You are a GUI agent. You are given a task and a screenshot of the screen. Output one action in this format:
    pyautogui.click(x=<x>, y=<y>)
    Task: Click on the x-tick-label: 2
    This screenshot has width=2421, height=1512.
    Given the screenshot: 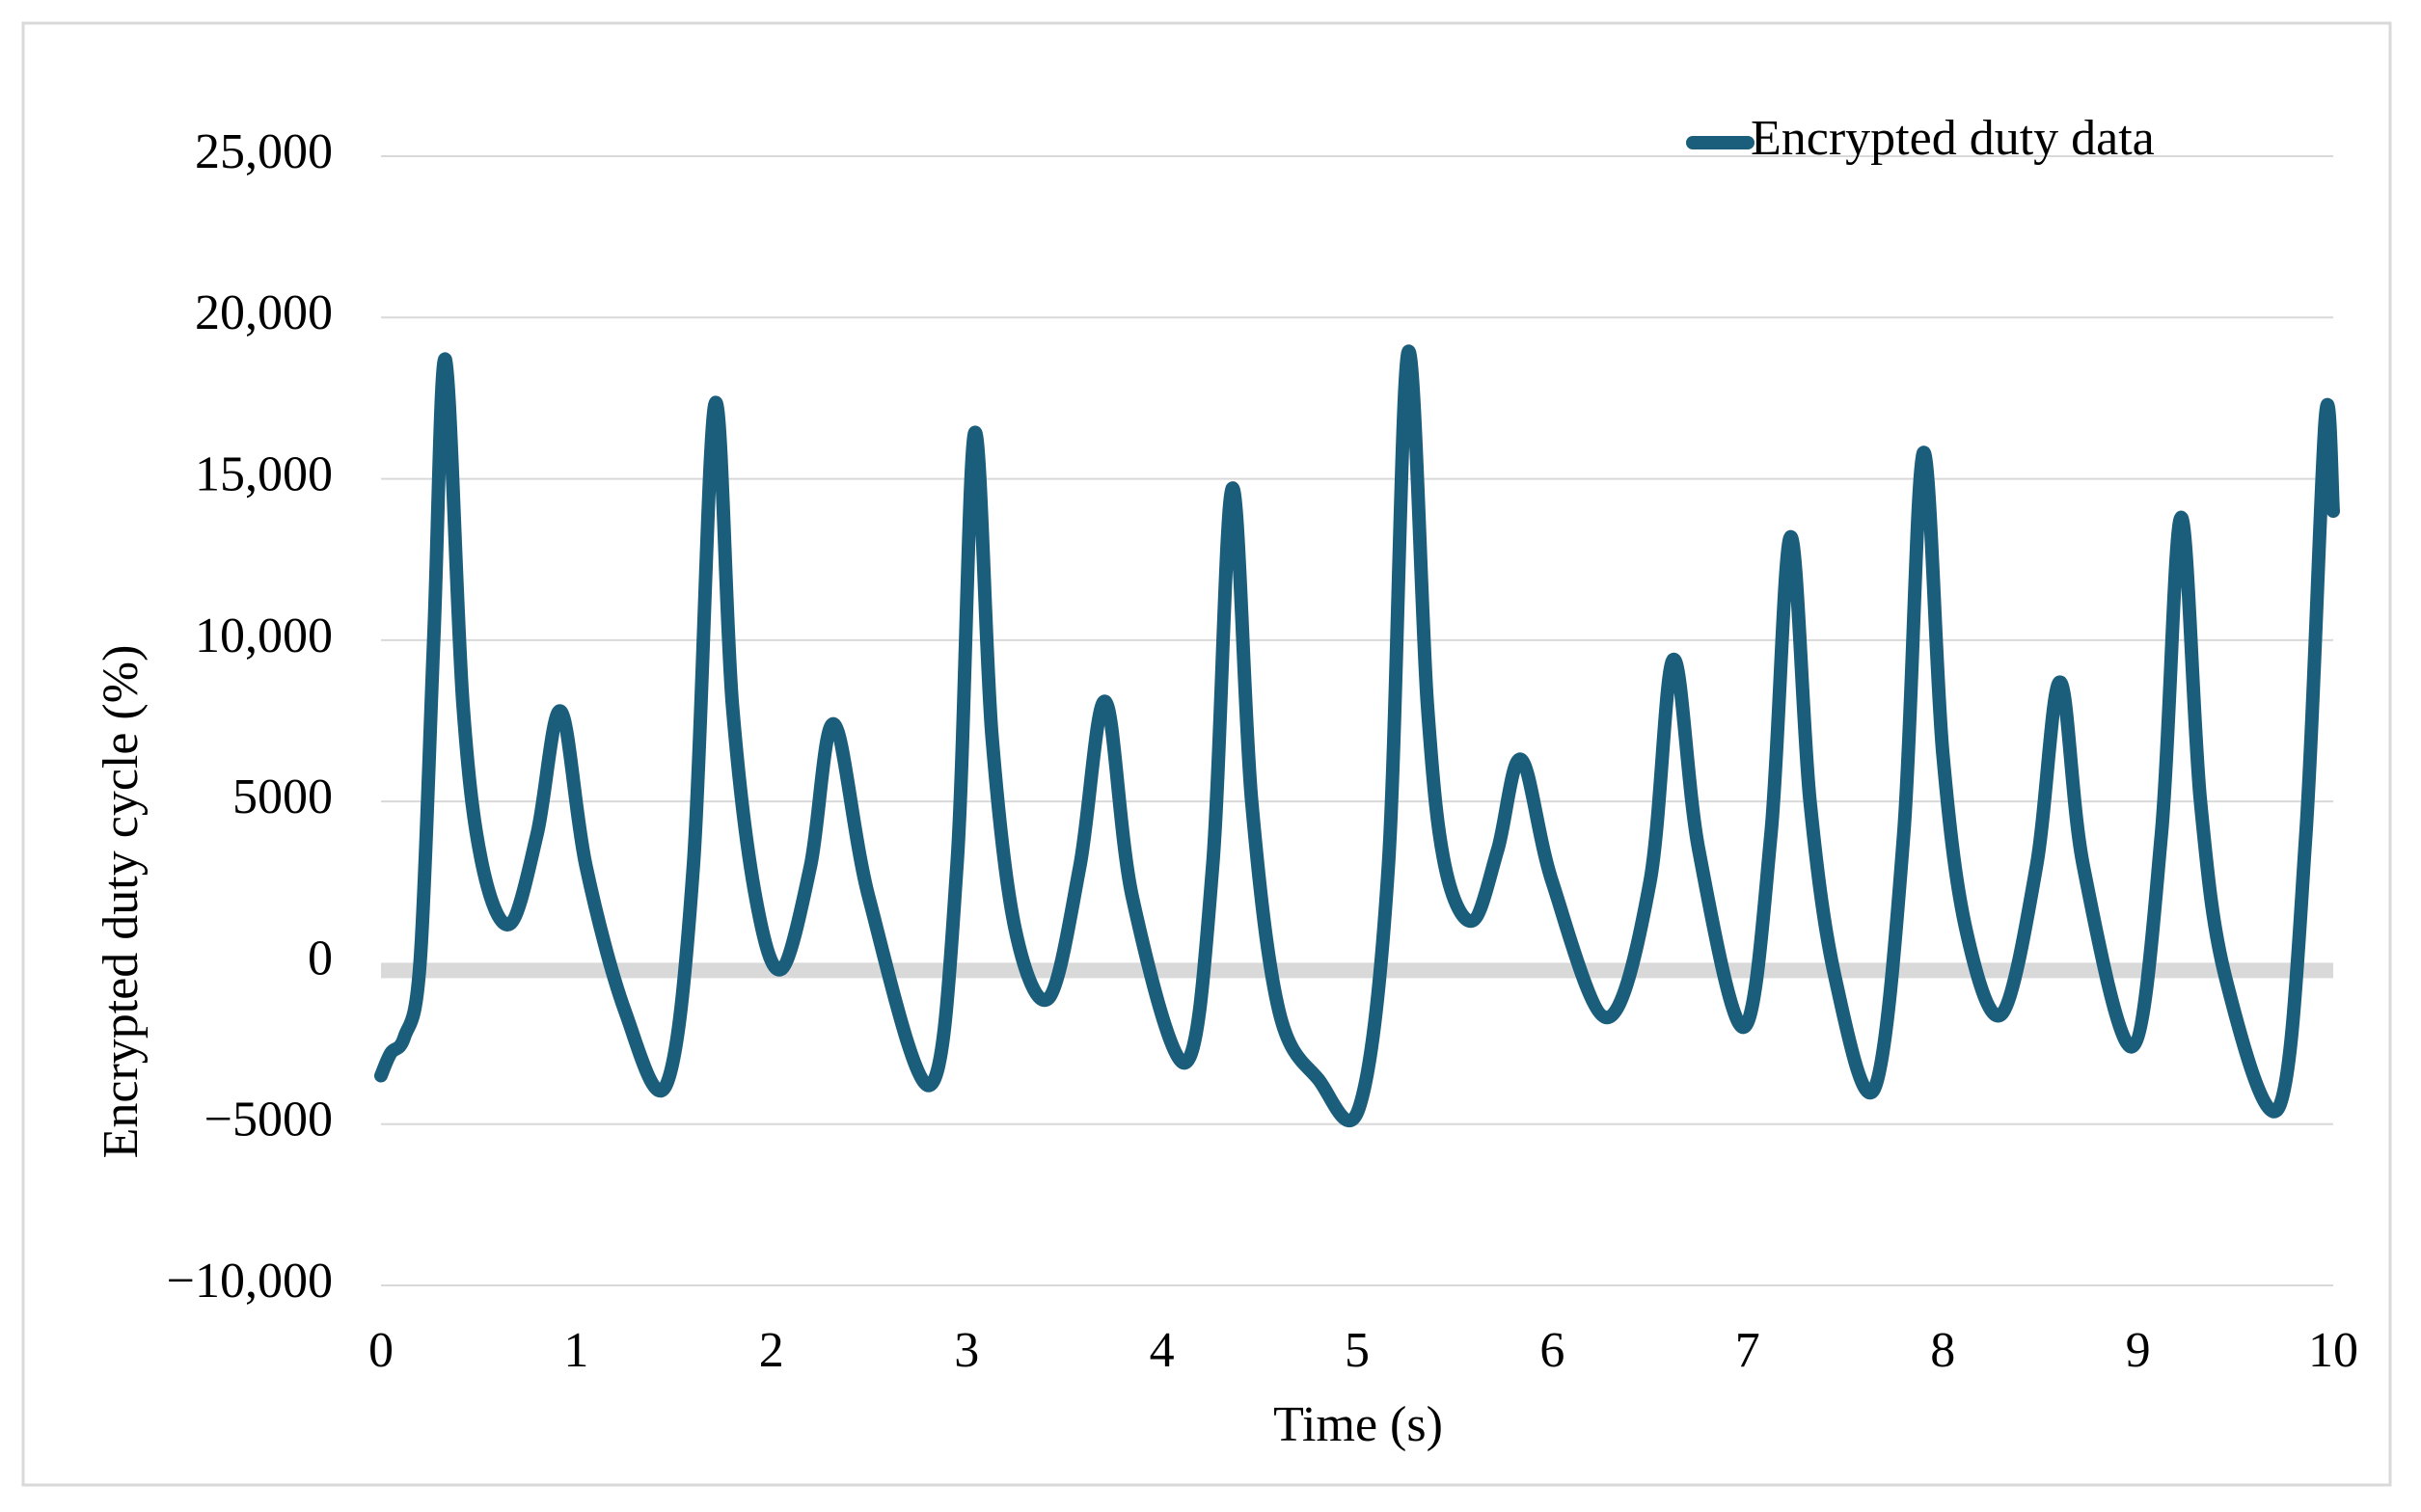 What is the action you would take?
    pyautogui.click(x=771, y=1350)
    